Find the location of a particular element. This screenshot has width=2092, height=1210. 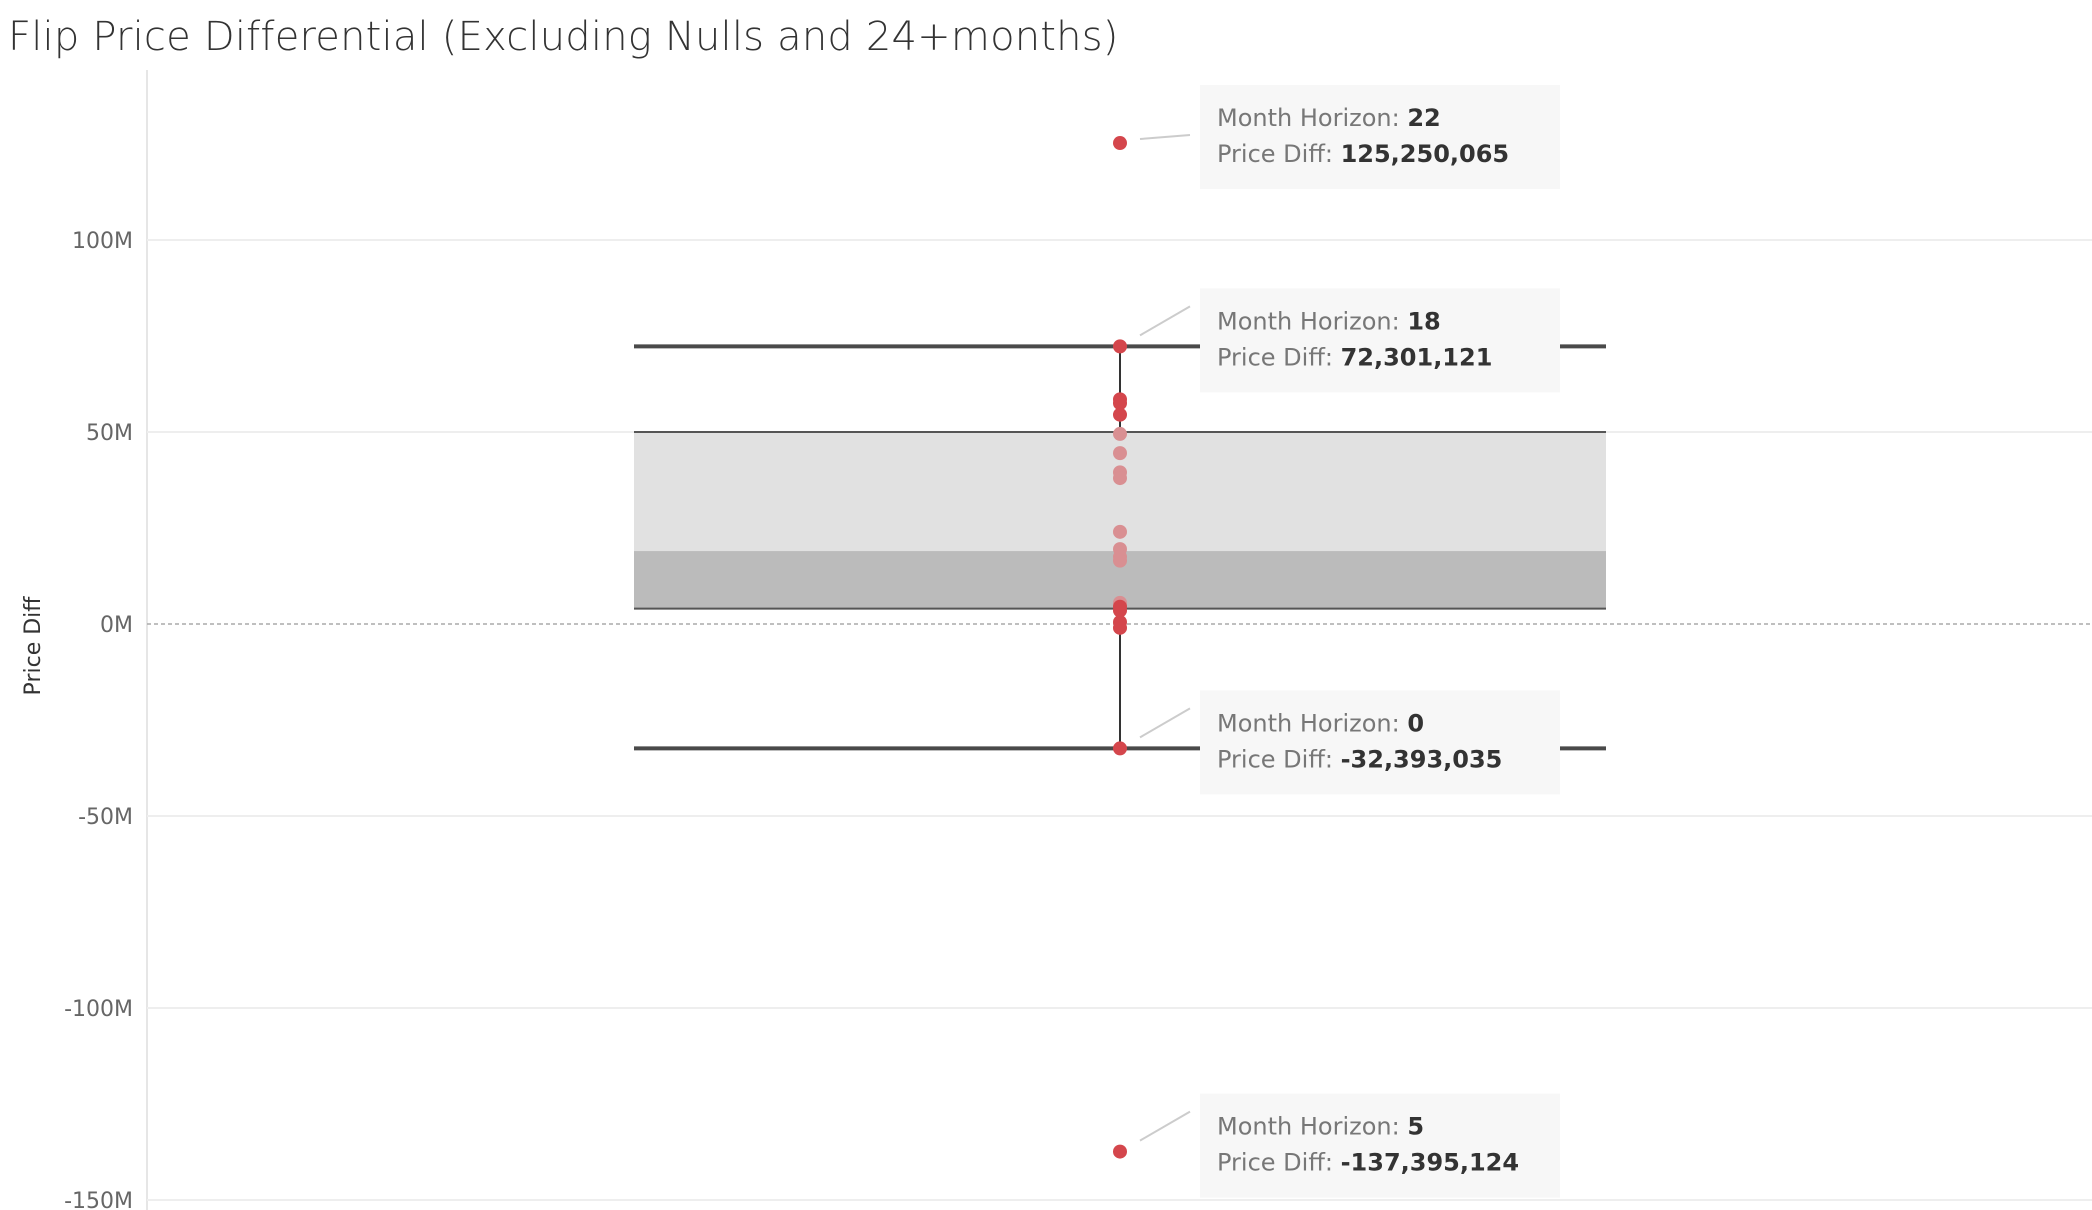

month-horizon-value: 0 is located at coordinates (1415, 723).